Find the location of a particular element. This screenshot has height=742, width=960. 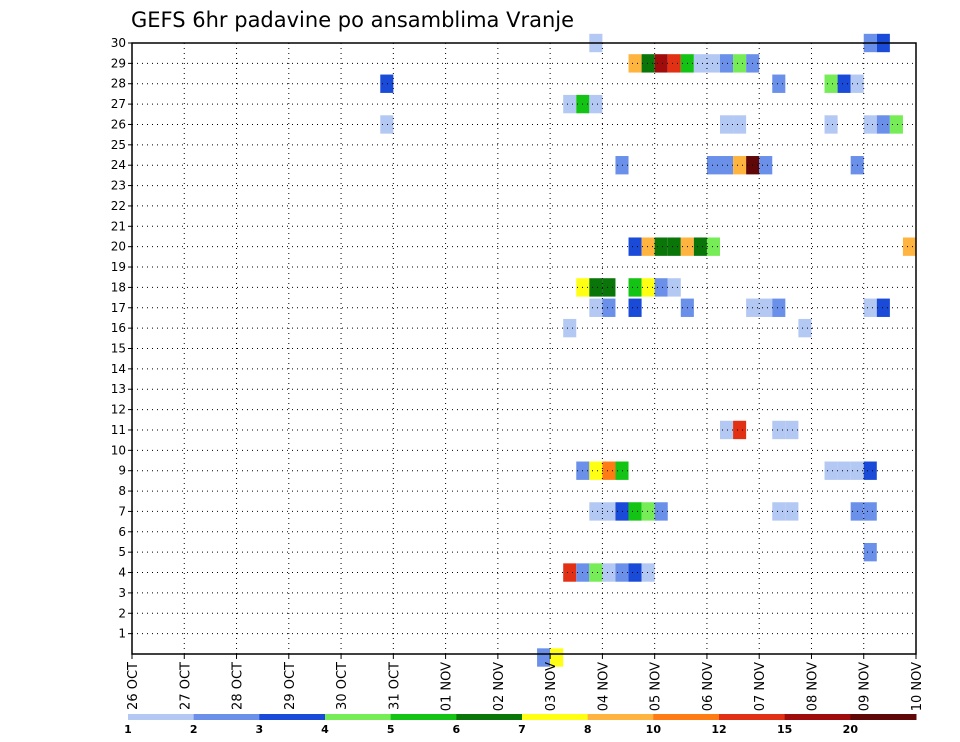

colorbar-label: 15 is located at coordinates (784, 729).